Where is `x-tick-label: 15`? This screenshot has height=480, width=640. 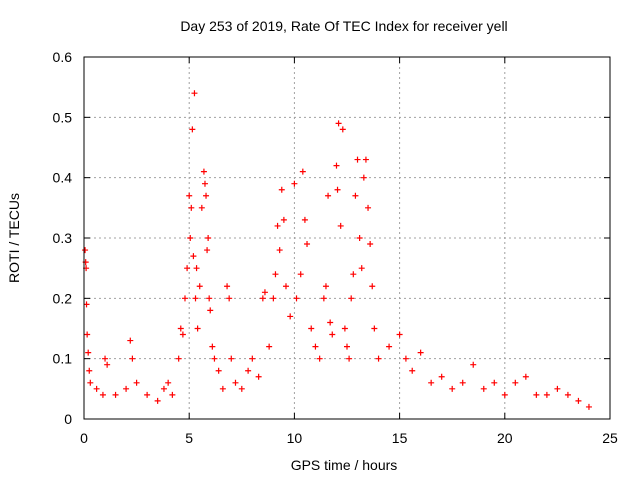
x-tick-label: 15 is located at coordinates (400, 438).